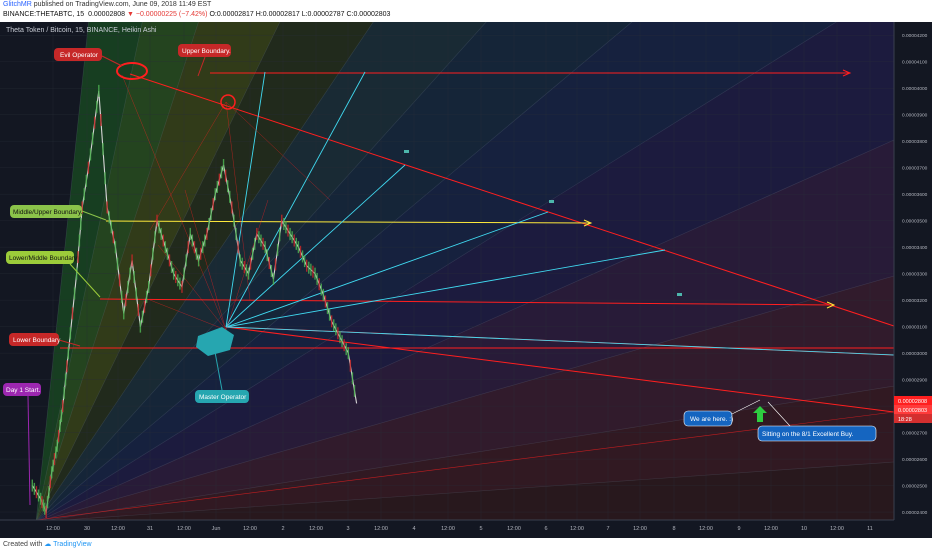  Describe the element at coordinates (43, 258) in the screenshot. I see `lower-middle-boundary-label: Lower/Middle Boundary` at that location.